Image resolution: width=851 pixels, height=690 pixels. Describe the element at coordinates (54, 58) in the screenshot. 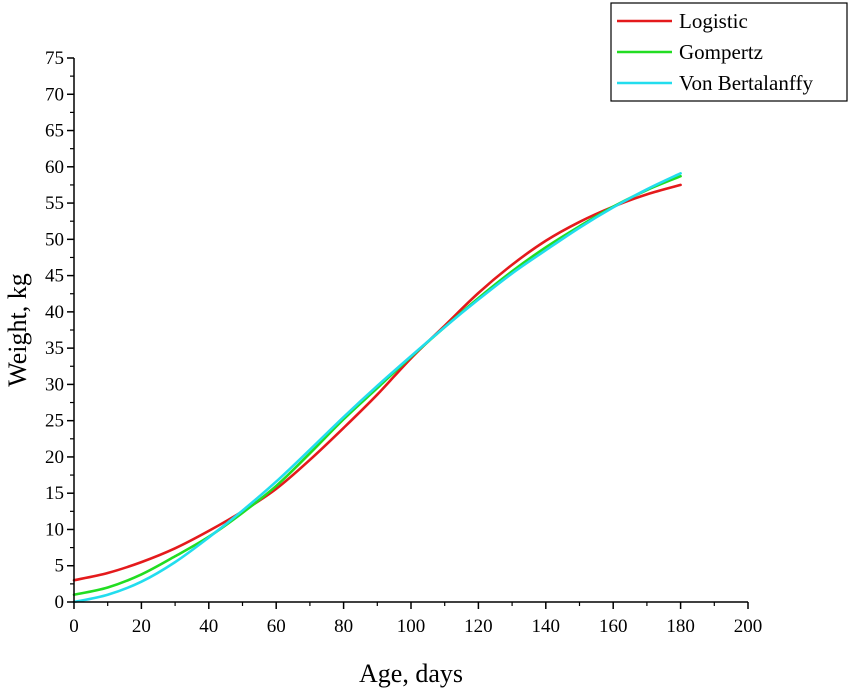

I see `y-tick-label: 75` at that location.